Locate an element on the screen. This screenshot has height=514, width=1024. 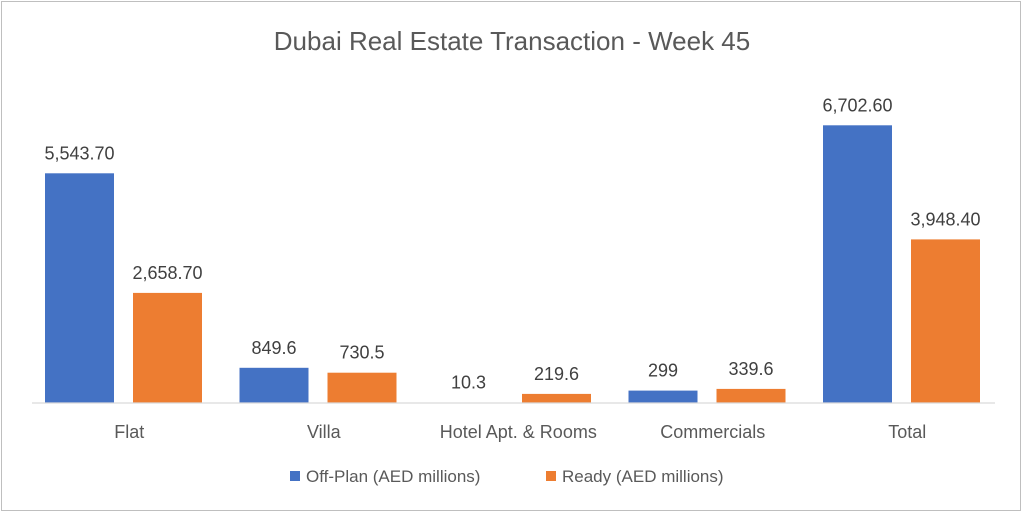
data-label-ready-2: 219.6 is located at coordinates (556, 374).